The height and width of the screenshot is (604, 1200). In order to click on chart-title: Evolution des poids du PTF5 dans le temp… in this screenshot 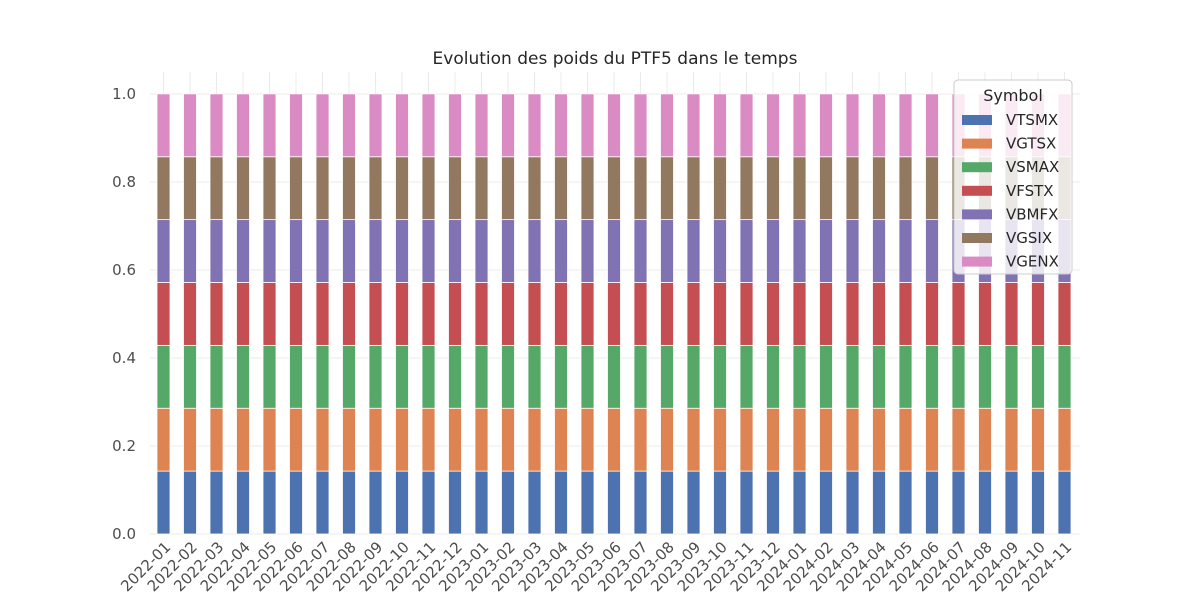, I will do `click(615, 59)`.